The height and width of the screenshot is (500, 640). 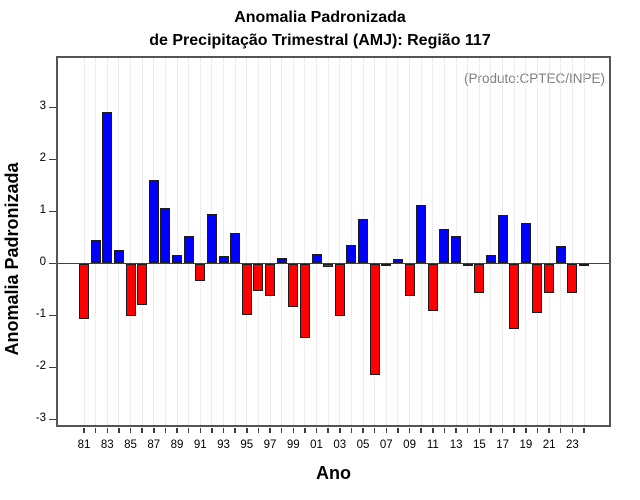 What do you see at coordinates (502, 445) in the screenshot?
I see `x-tick-label: 17` at bounding box center [502, 445].